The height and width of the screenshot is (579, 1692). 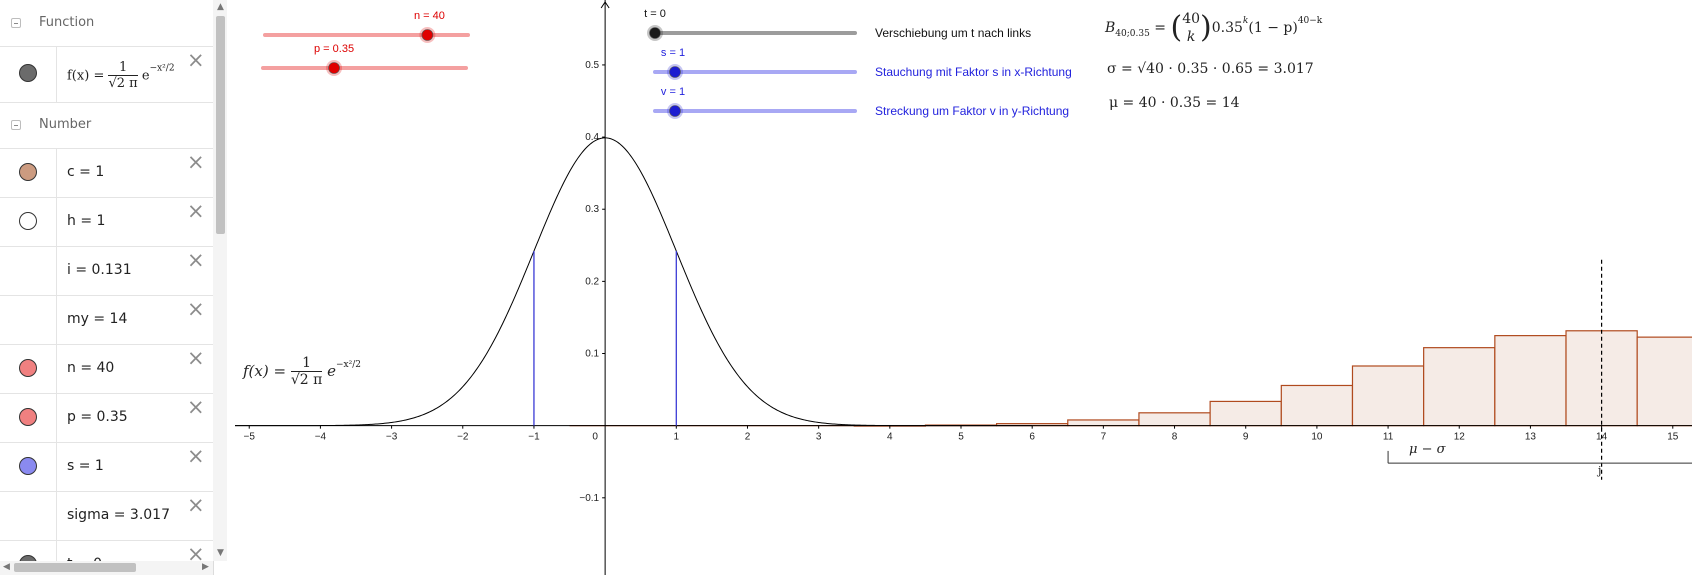 I want to click on scroll-left-icon: ◀, so click(x=6, y=567).